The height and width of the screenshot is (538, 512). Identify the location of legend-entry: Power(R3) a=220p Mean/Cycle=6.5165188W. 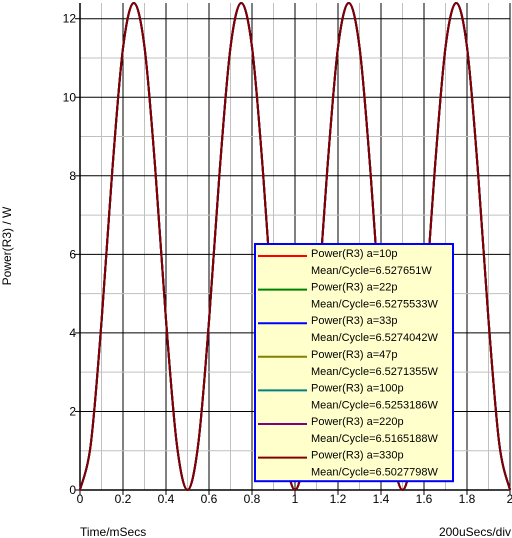
(348, 430).